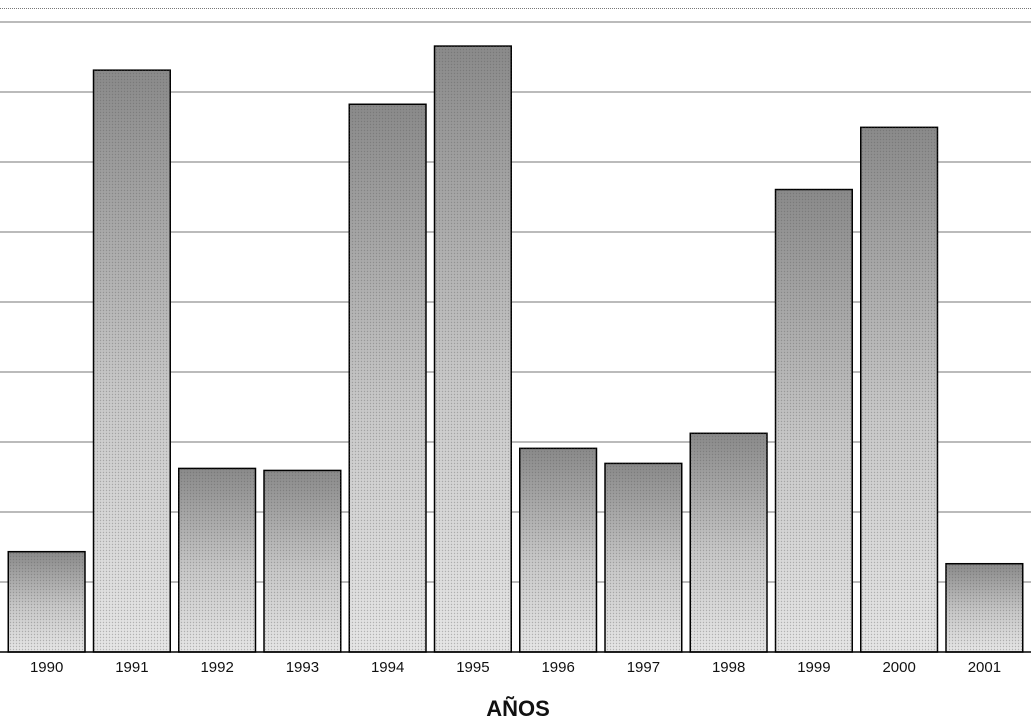  What do you see at coordinates (557, 667) in the screenshot?
I see `x-tick-label: 1996` at bounding box center [557, 667].